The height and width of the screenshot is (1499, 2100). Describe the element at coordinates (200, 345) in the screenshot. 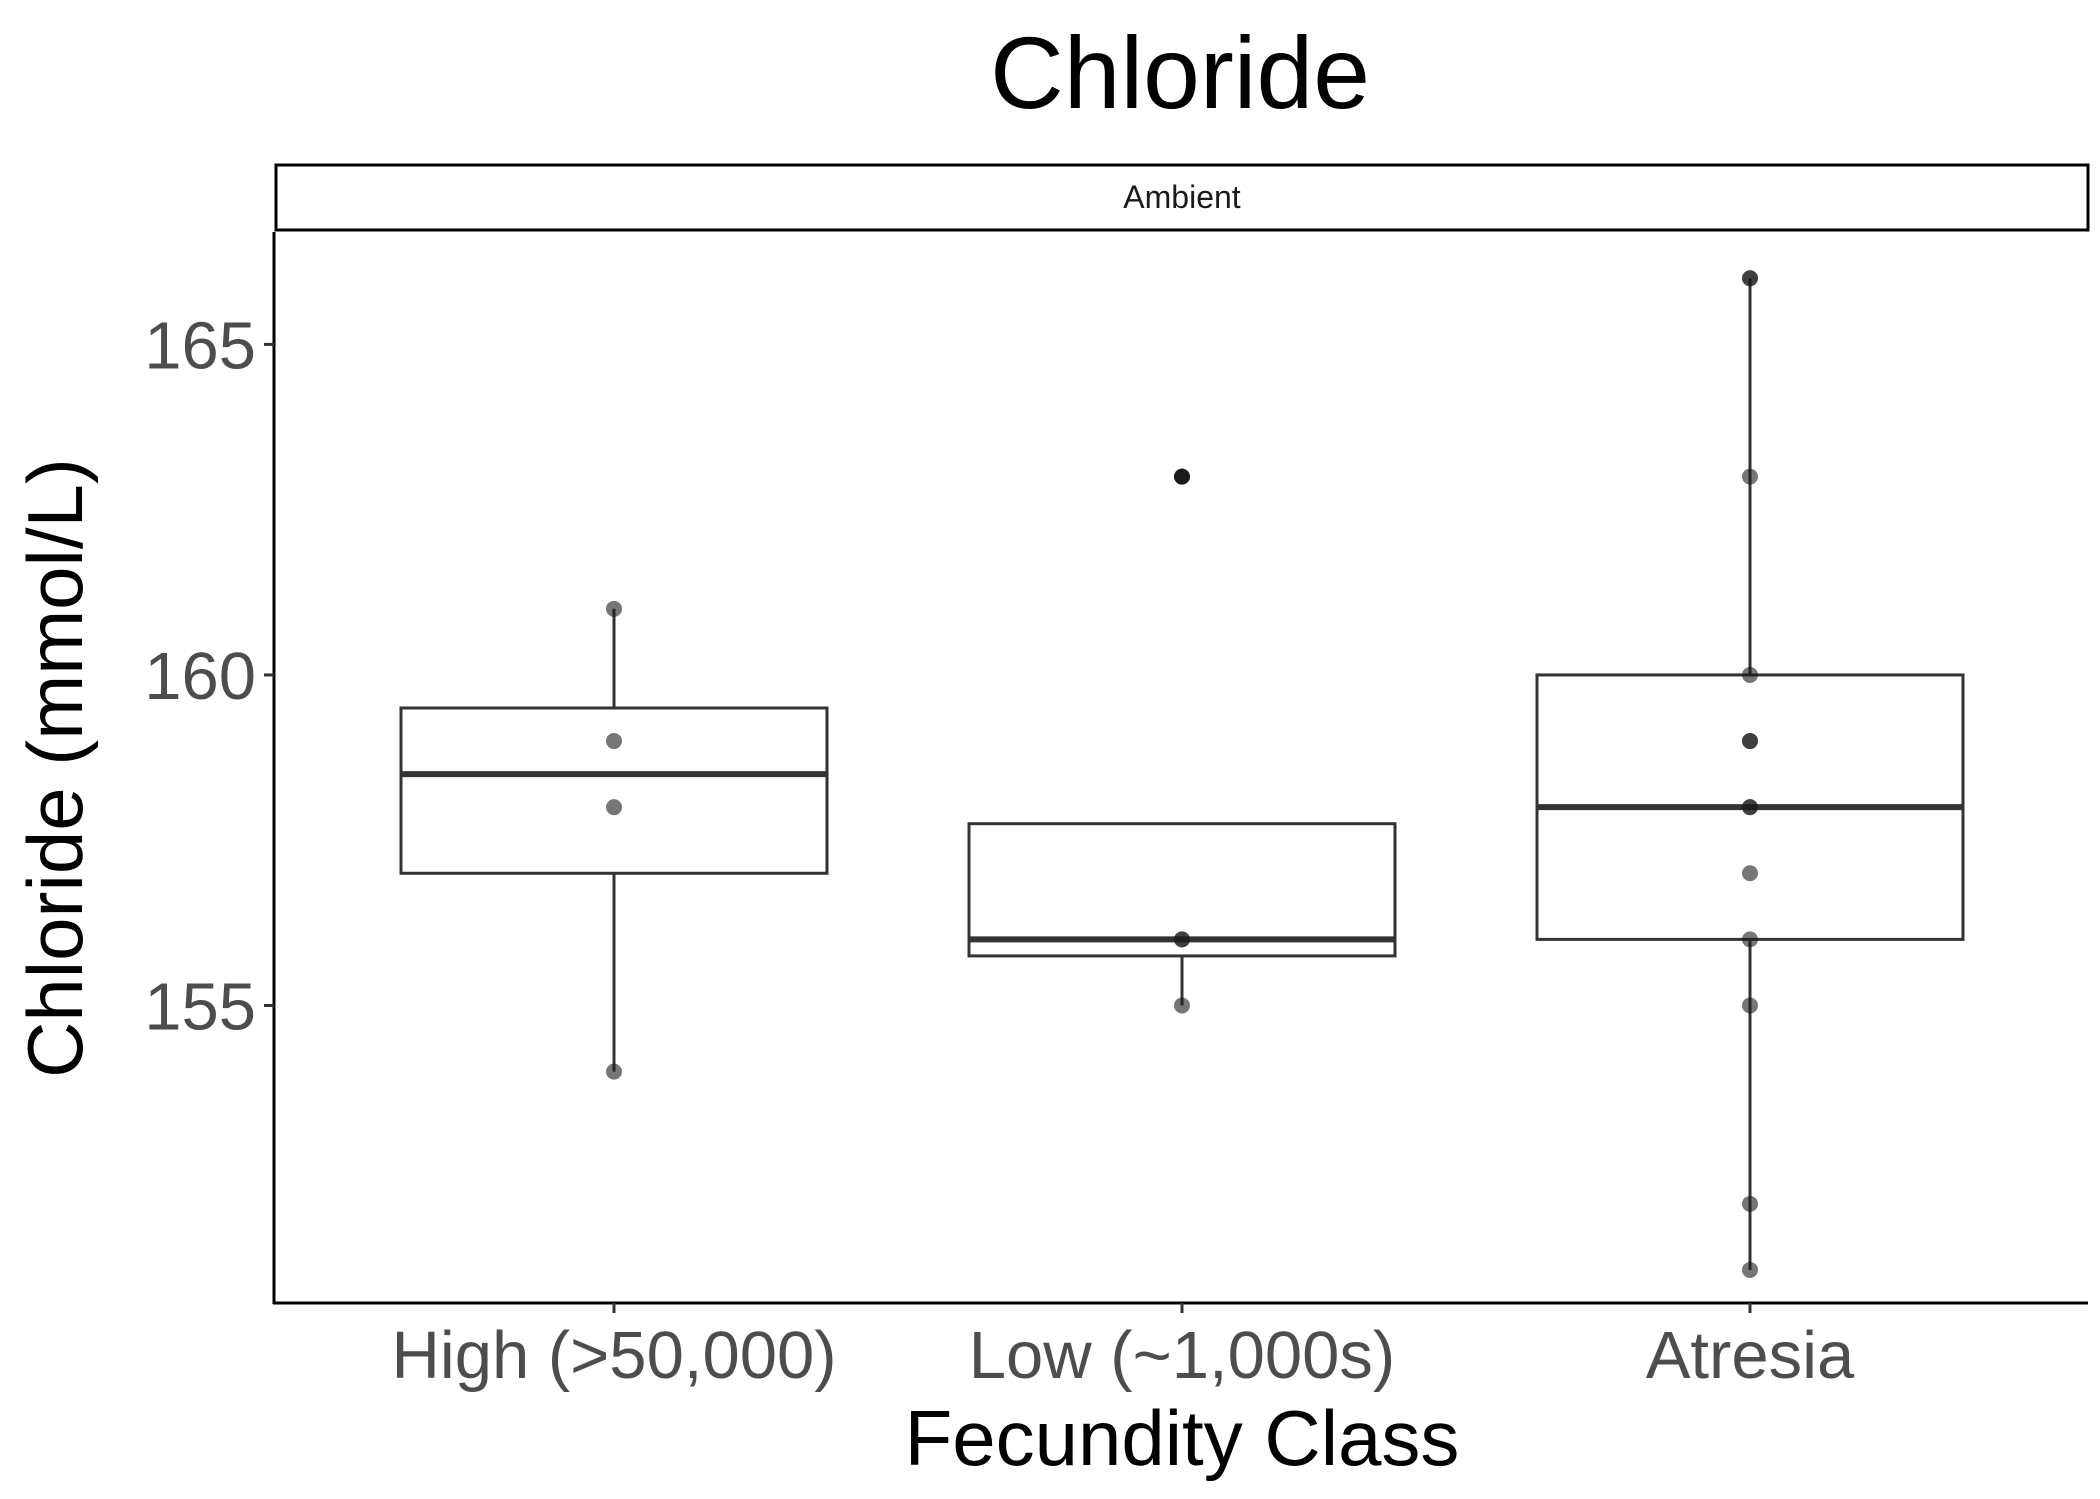

I see `y-tick-label: 165` at that location.